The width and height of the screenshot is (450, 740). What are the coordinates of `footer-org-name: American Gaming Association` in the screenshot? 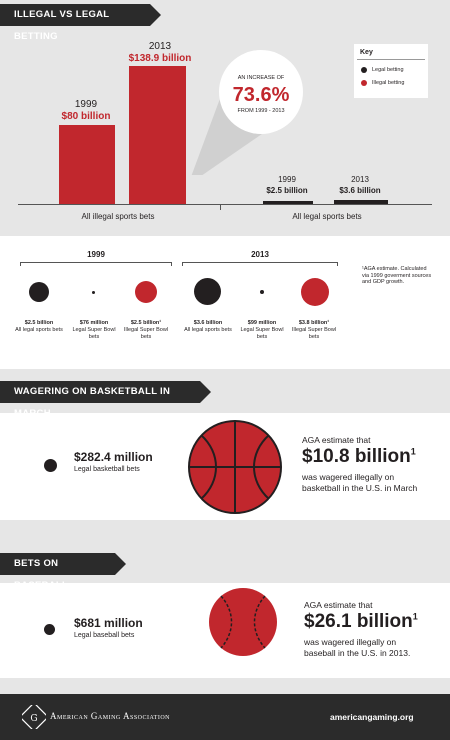 It's located at (110, 716).